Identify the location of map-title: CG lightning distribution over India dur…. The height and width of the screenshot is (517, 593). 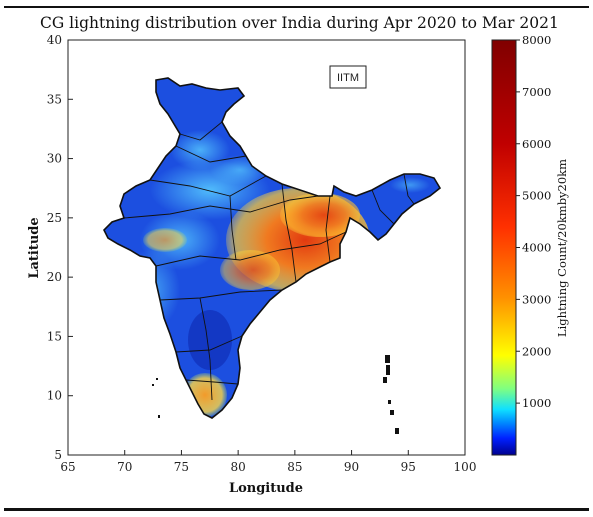
(299, 23).